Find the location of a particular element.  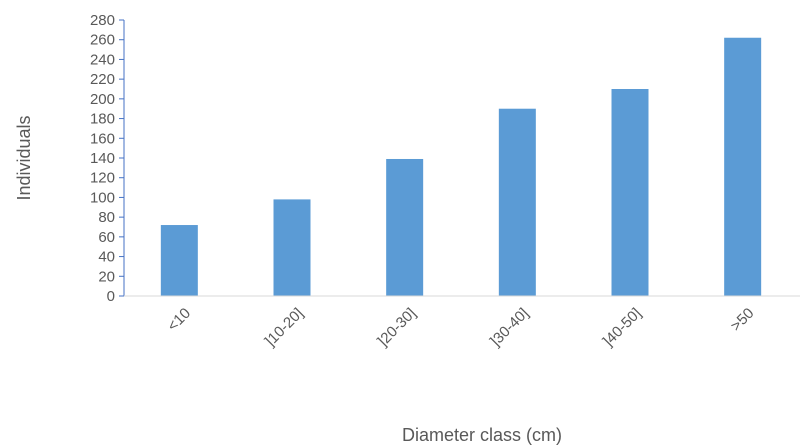

y-axis-ticks: 0 20 40 60 80 100 120 140 160 180 200 220 240 260 280 is located at coordinates (107, 158).